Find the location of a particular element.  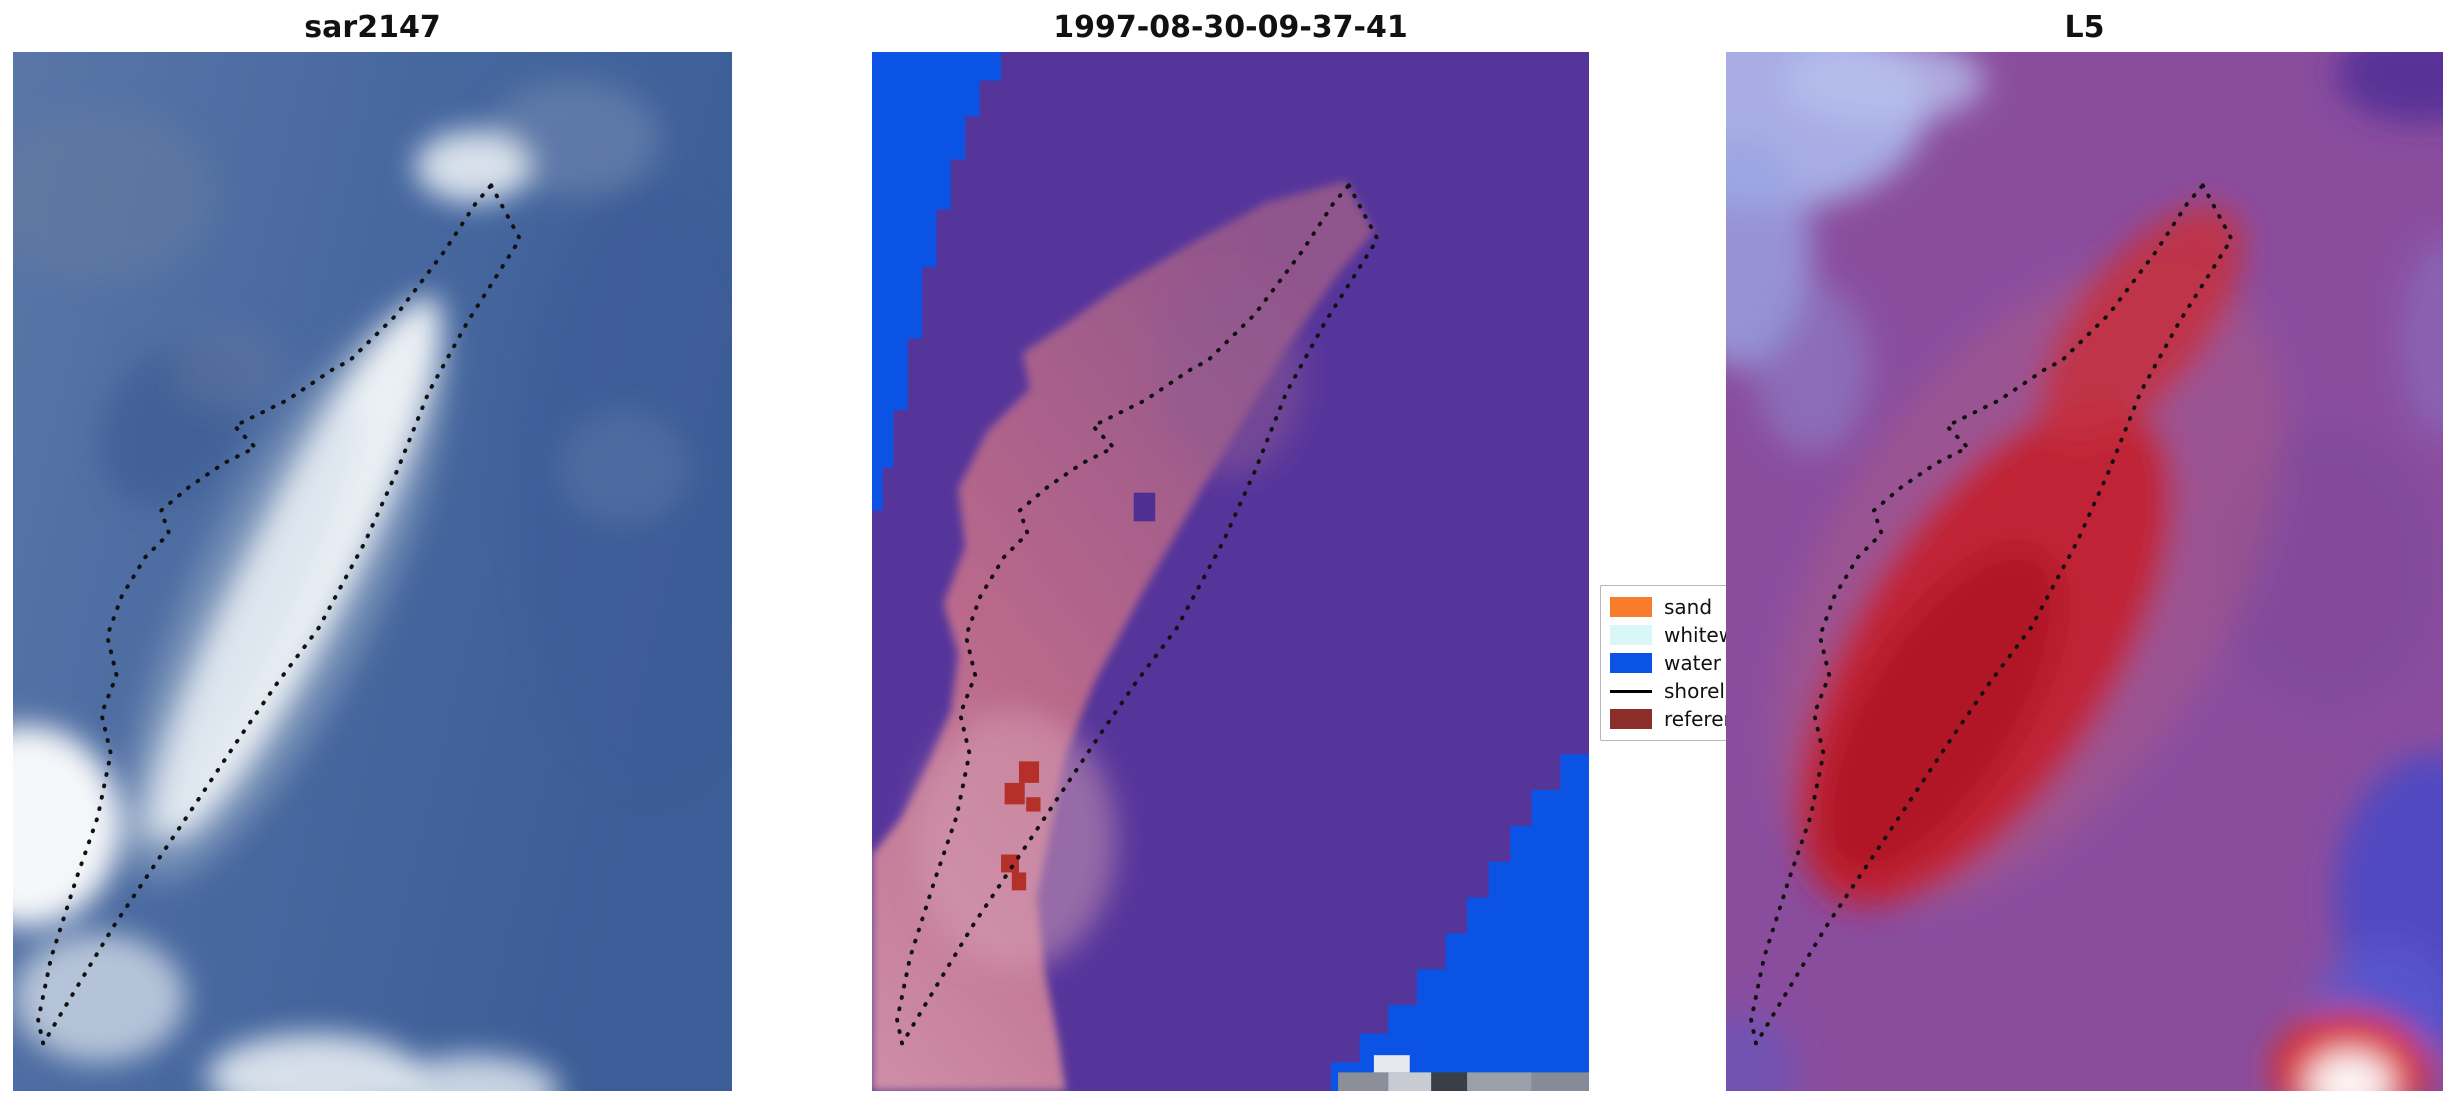

legend-entry-reference: referen is located at coordinates (1706, 719).